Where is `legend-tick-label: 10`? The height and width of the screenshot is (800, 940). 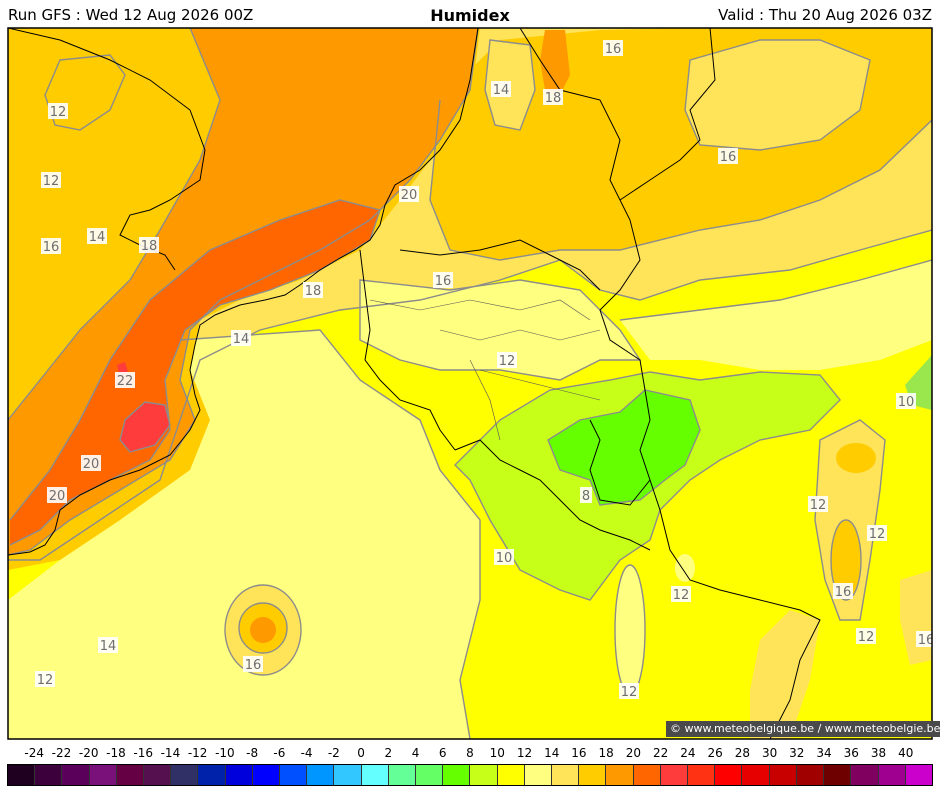
legend-tick-label: 10 is located at coordinates (497, 753).